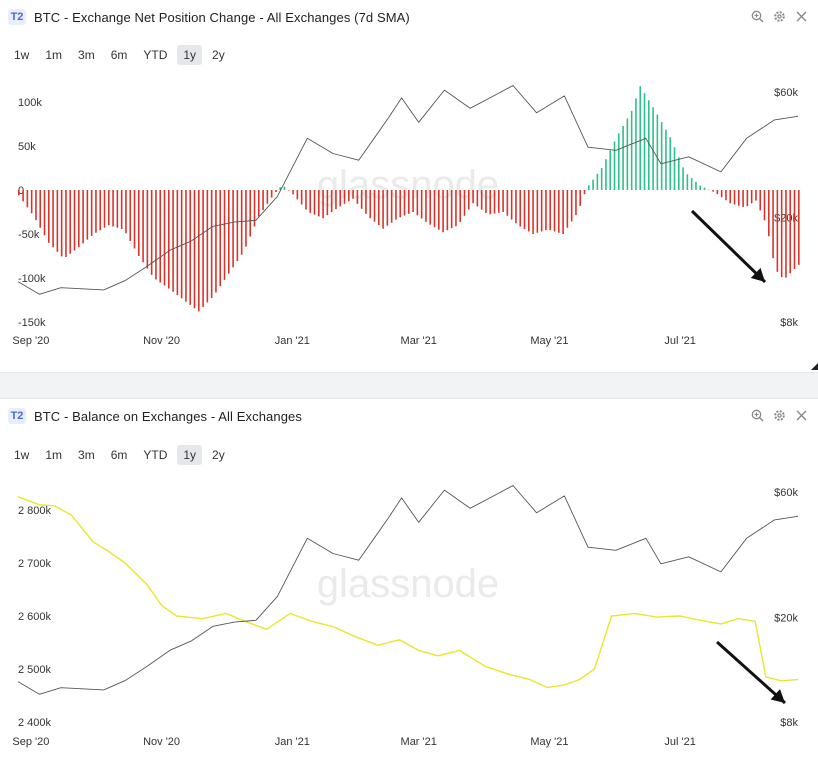 This screenshot has width=818, height=770. I want to click on x-tick-label: Jul '21, so click(679, 742).